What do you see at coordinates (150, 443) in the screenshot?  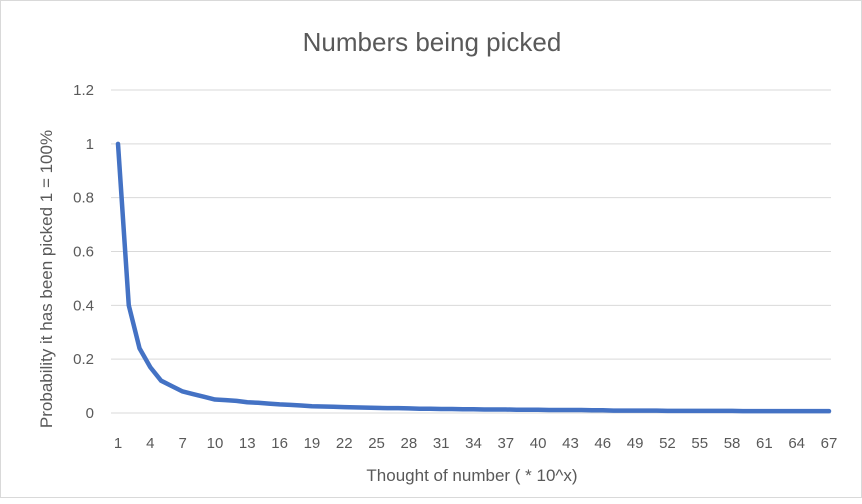 I see `x-tick-label: 4` at bounding box center [150, 443].